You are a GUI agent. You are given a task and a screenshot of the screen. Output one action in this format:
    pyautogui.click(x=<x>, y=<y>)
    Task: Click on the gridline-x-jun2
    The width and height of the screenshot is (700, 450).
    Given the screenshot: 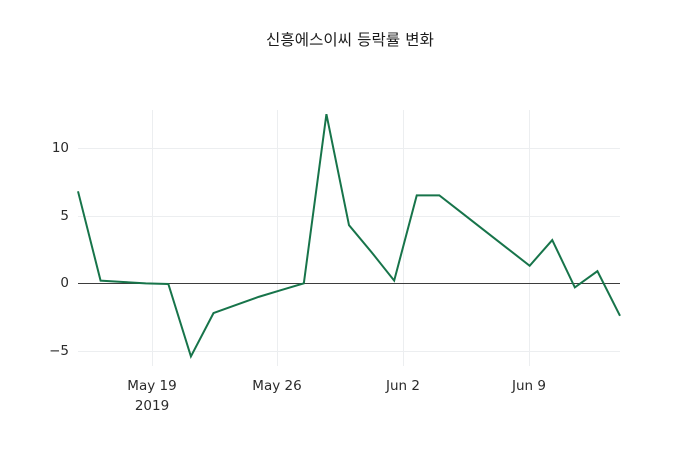 What is the action you would take?
    pyautogui.click(x=403, y=238)
    